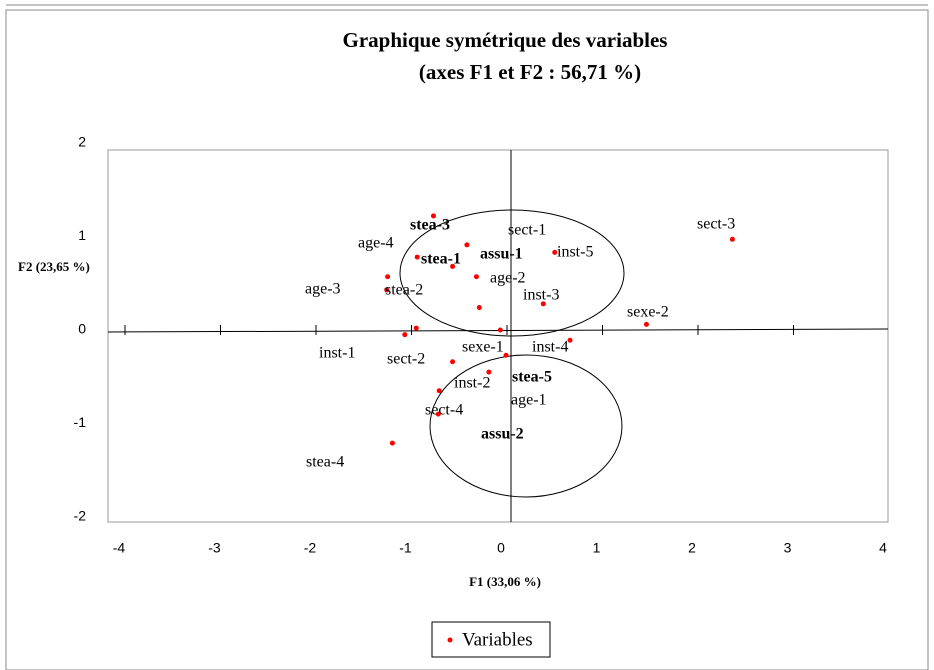 The image size is (934, 670). Describe the element at coordinates (82, 329) in the screenshot. I see `y-tick-label: 0` at that location.